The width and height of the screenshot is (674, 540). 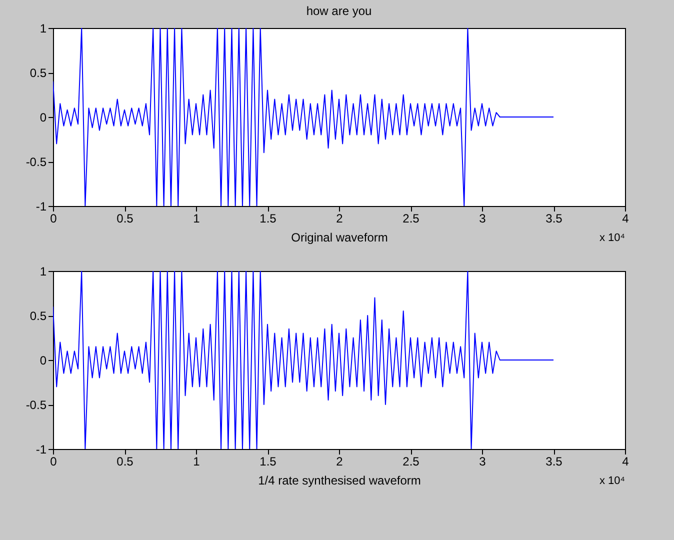 I want to click on x-axis-title: Original waveform, so click(x=339, y=237).